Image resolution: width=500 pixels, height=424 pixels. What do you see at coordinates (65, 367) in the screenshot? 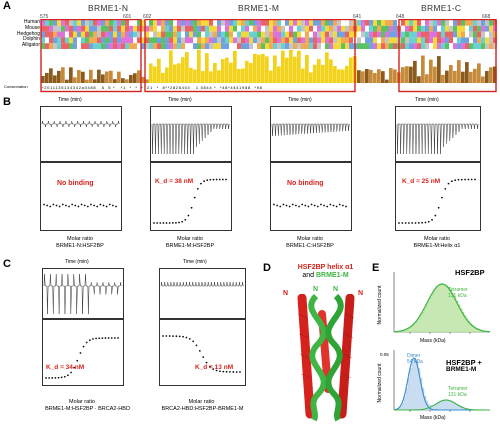
I see `itc-c1-kd: K_d = 34 nM` at bounding box center [65, 367].